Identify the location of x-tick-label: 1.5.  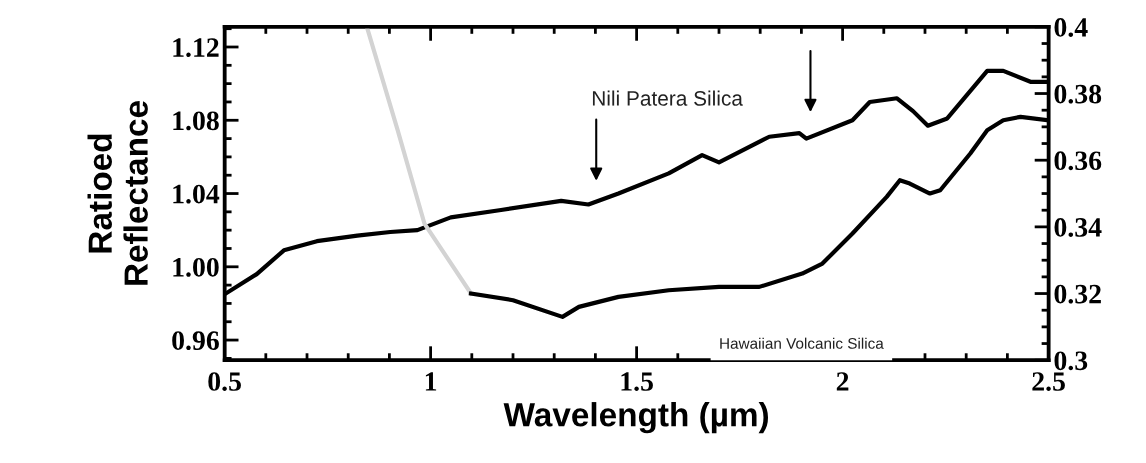
(637, 381).